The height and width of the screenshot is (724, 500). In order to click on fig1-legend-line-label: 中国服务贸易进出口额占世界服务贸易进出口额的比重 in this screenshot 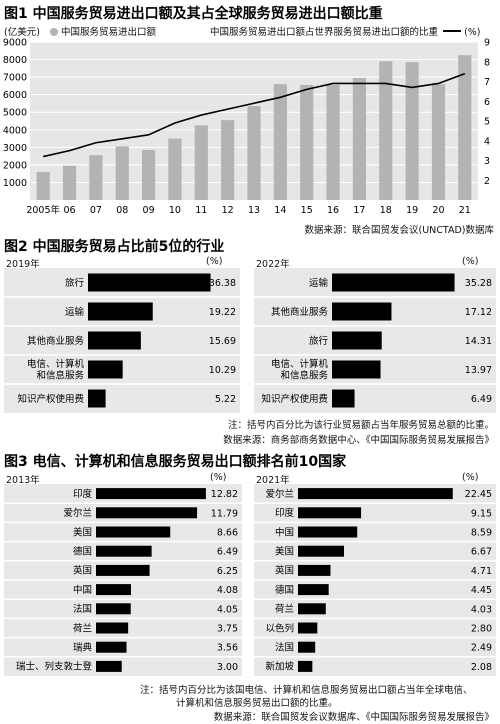, I will do `click(324, 32)`.